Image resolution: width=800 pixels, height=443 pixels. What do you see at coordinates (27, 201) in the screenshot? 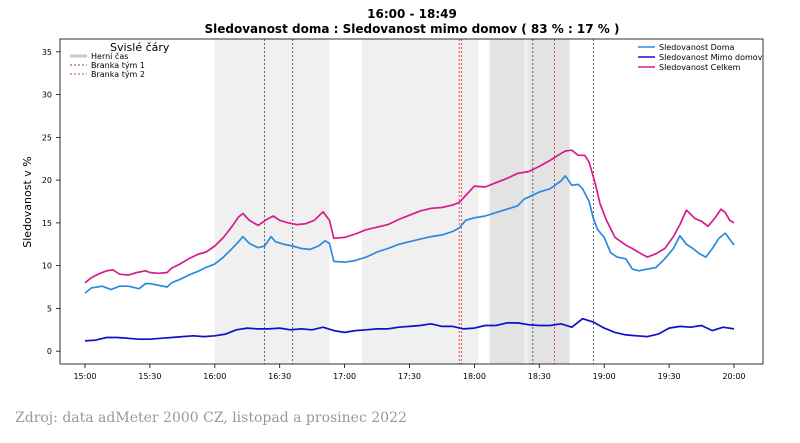
I see `y-axis-label: Sledovanost v %` at bounding box center [27, 201].